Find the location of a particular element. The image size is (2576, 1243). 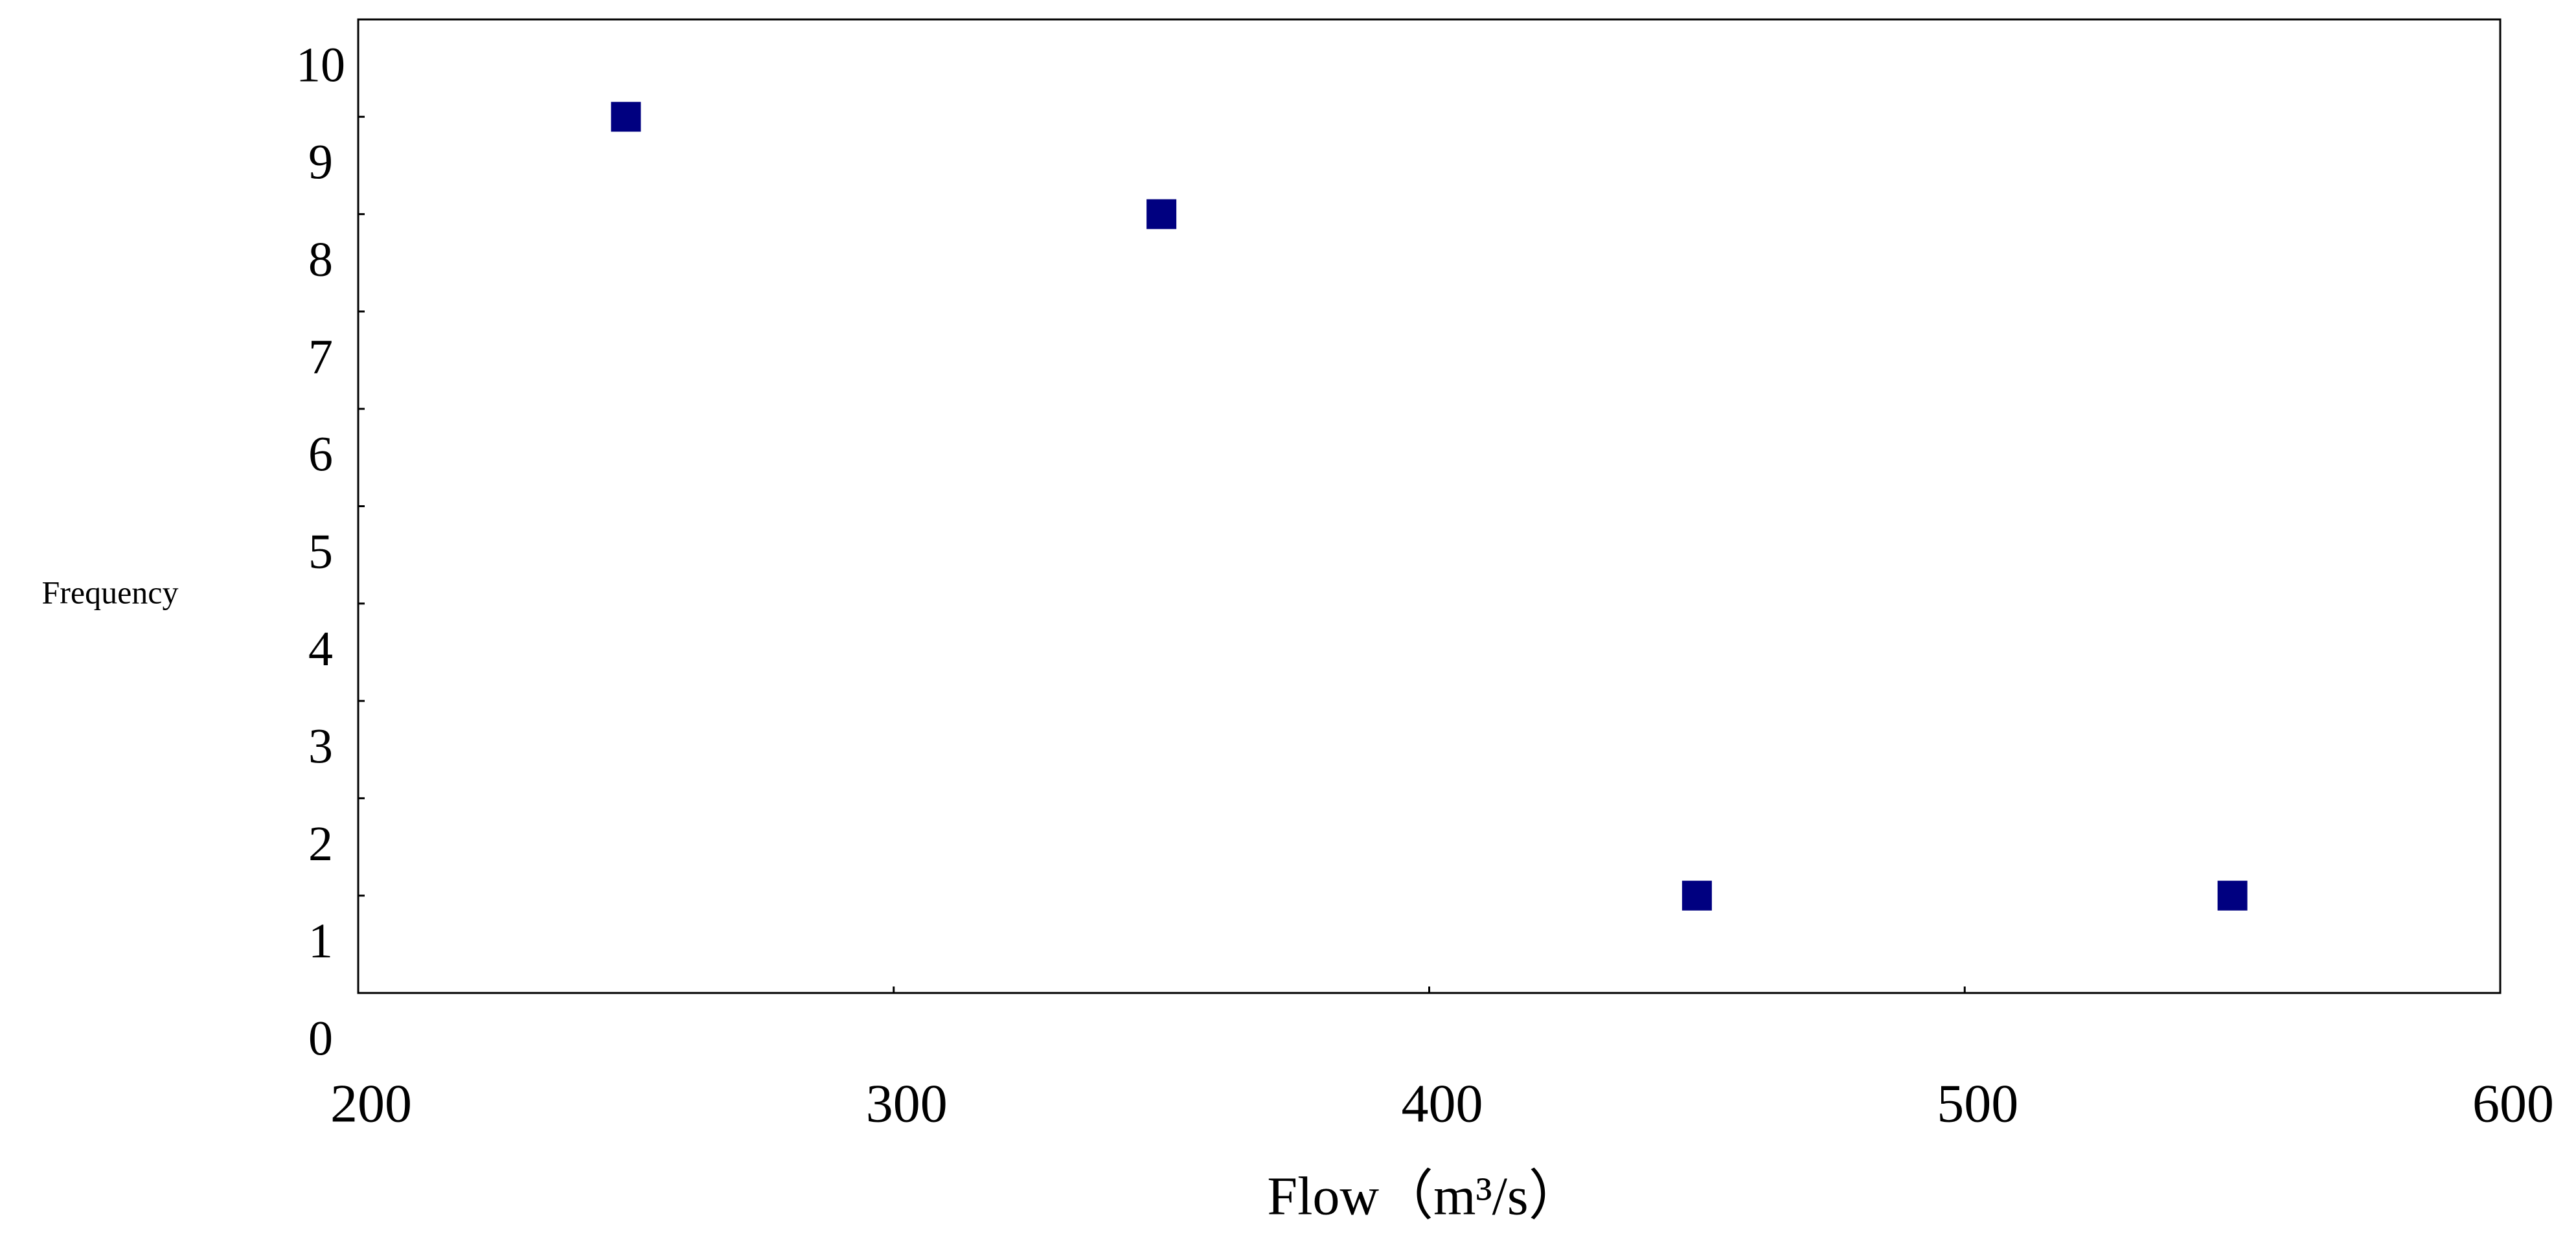

y-tick-label: 1 is located at coordinates (321, 941).